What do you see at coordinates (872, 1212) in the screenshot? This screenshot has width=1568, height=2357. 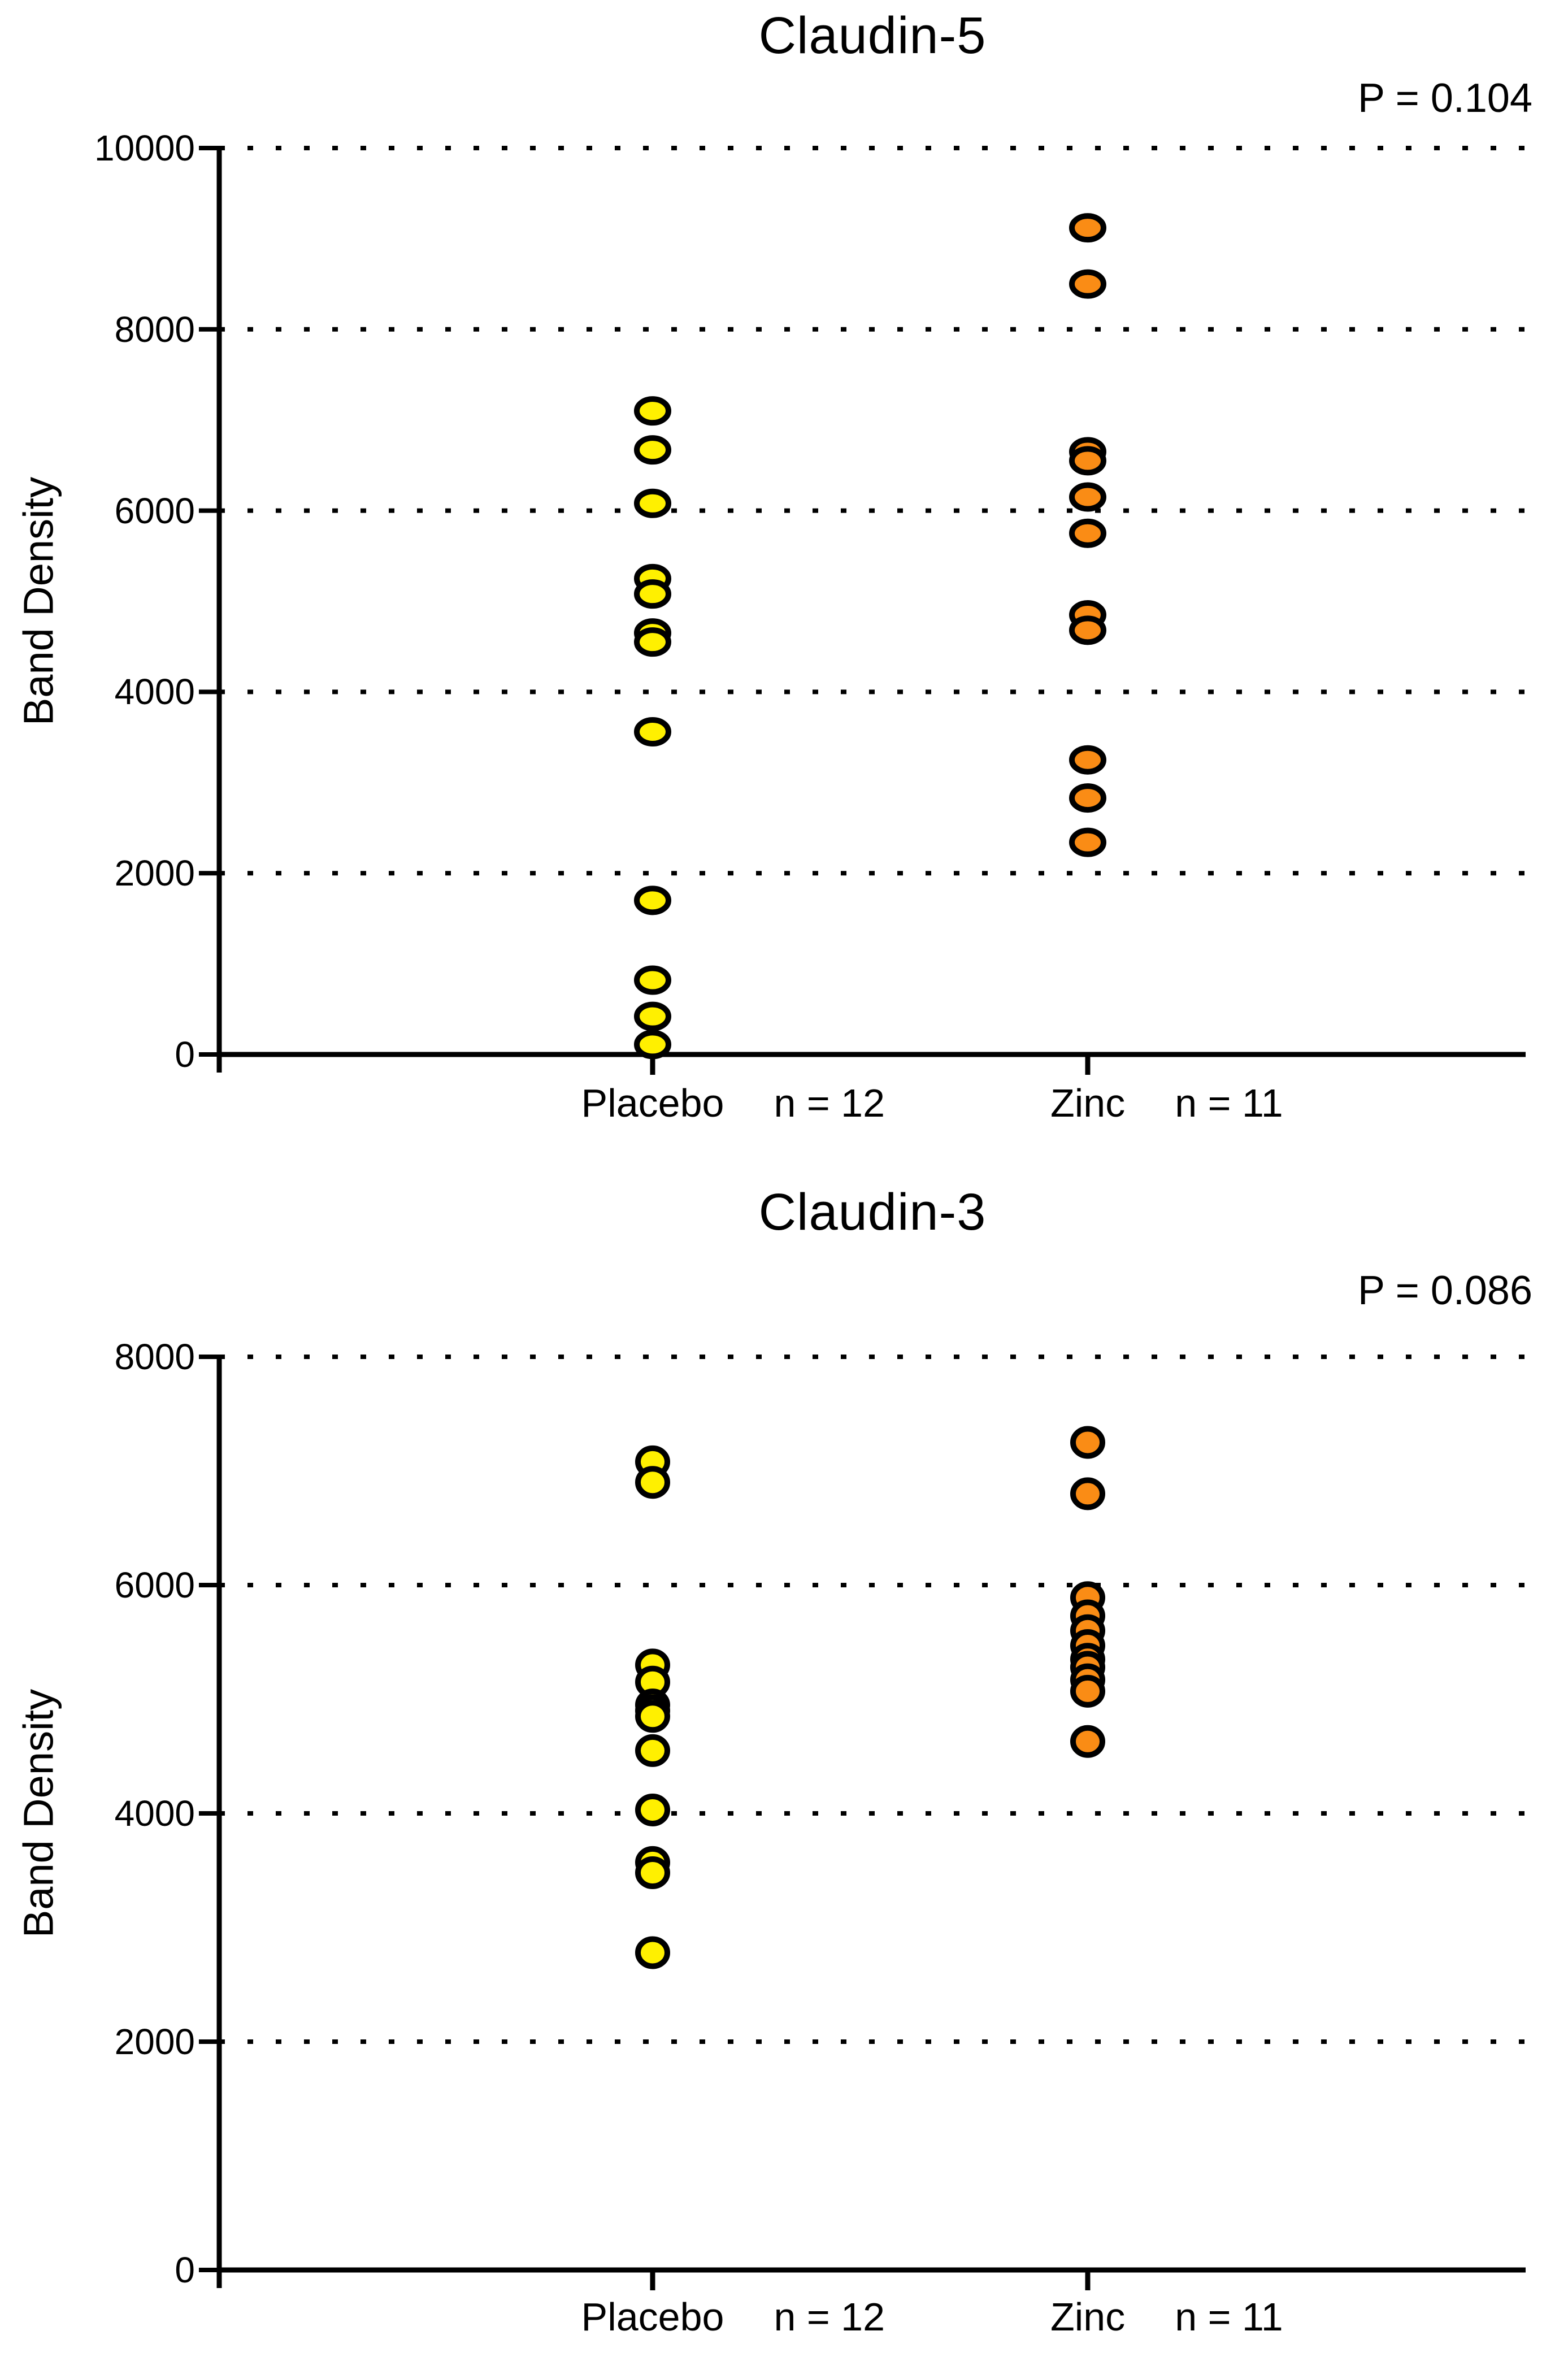 I see `panel-title: Claudin-3` at bounding box center [872, 1212].